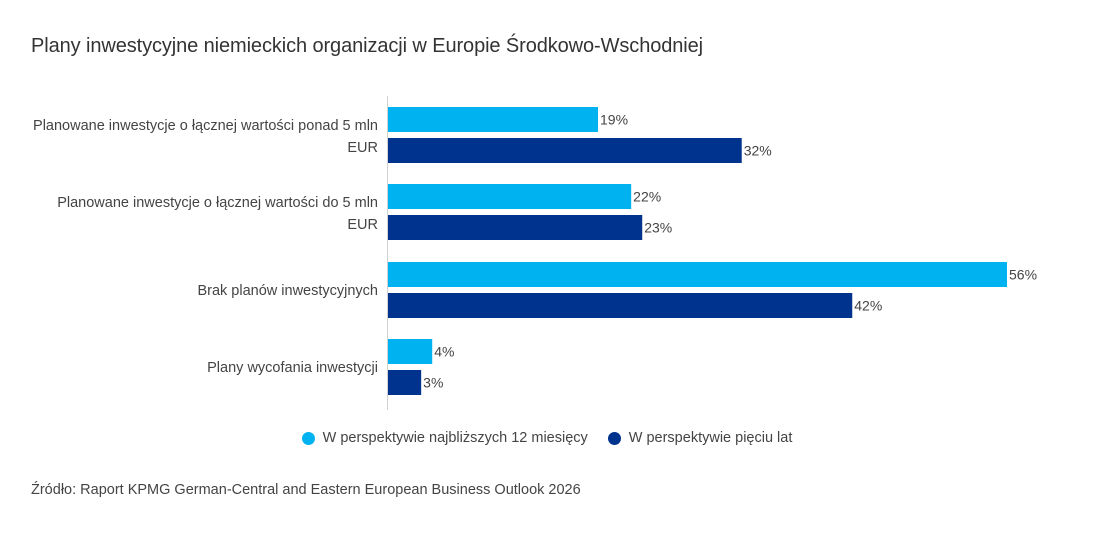 This screenshot has height=535, width=1094. Describe the element at coordinates (710, 438) in the screenshot. I see `legend-5-years-label: W perspektywie pięciu lat` at that location.